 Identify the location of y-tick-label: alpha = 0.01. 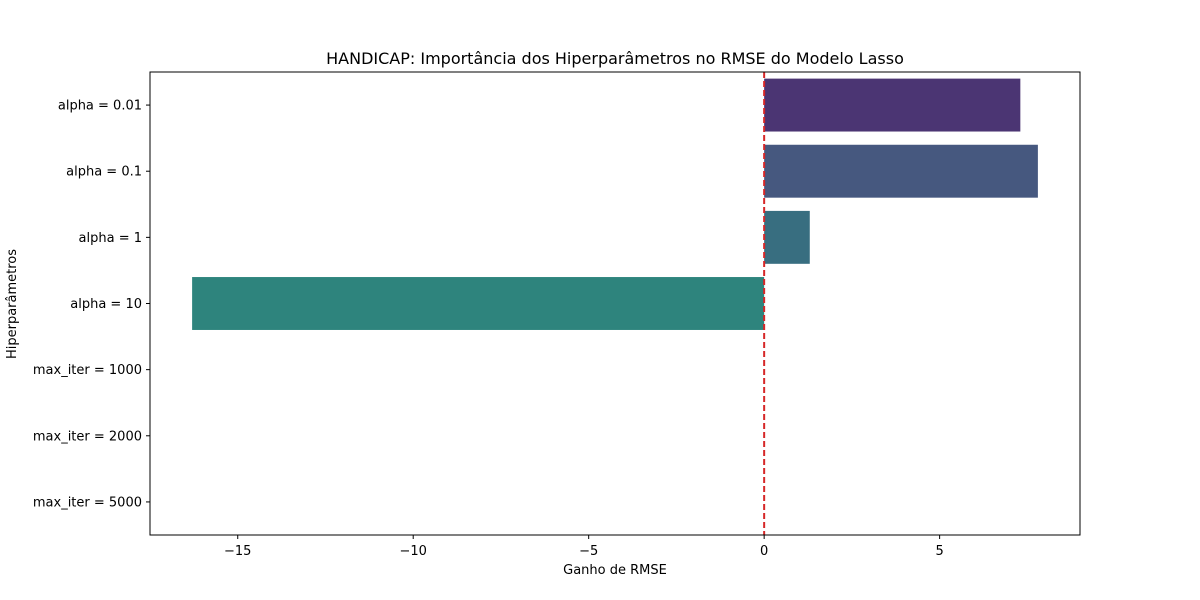
(100, 106).